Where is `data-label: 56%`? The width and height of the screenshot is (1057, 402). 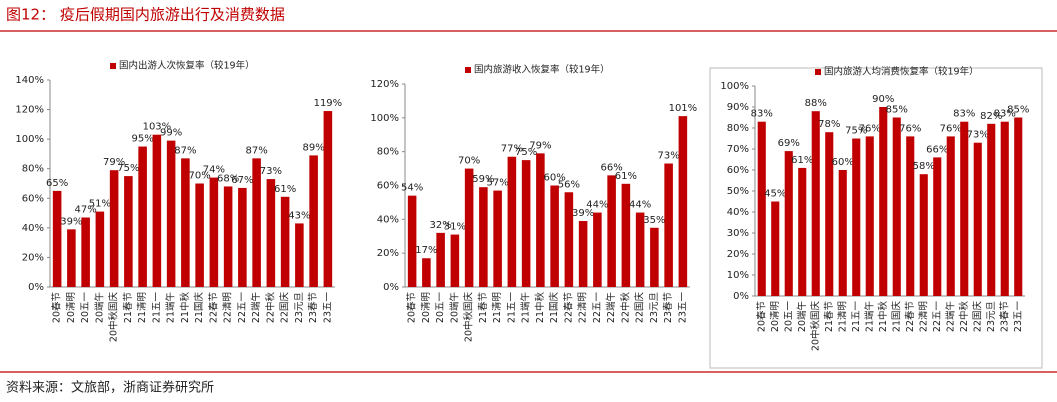 data-label: 56% is located at coordinates (569, 184).